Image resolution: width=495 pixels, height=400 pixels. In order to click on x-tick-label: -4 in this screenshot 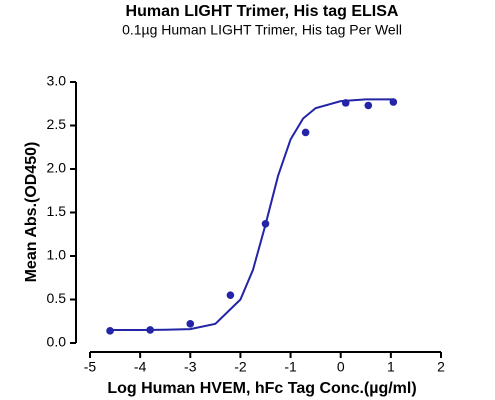, I will do `click(140, 367)`.